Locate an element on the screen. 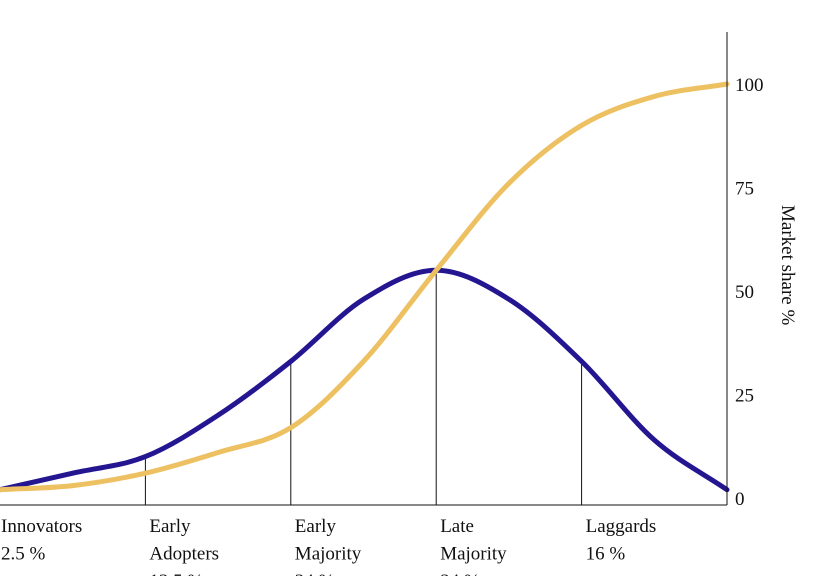  y-tick-label-25: 25 is located at coordinates (744, 396).